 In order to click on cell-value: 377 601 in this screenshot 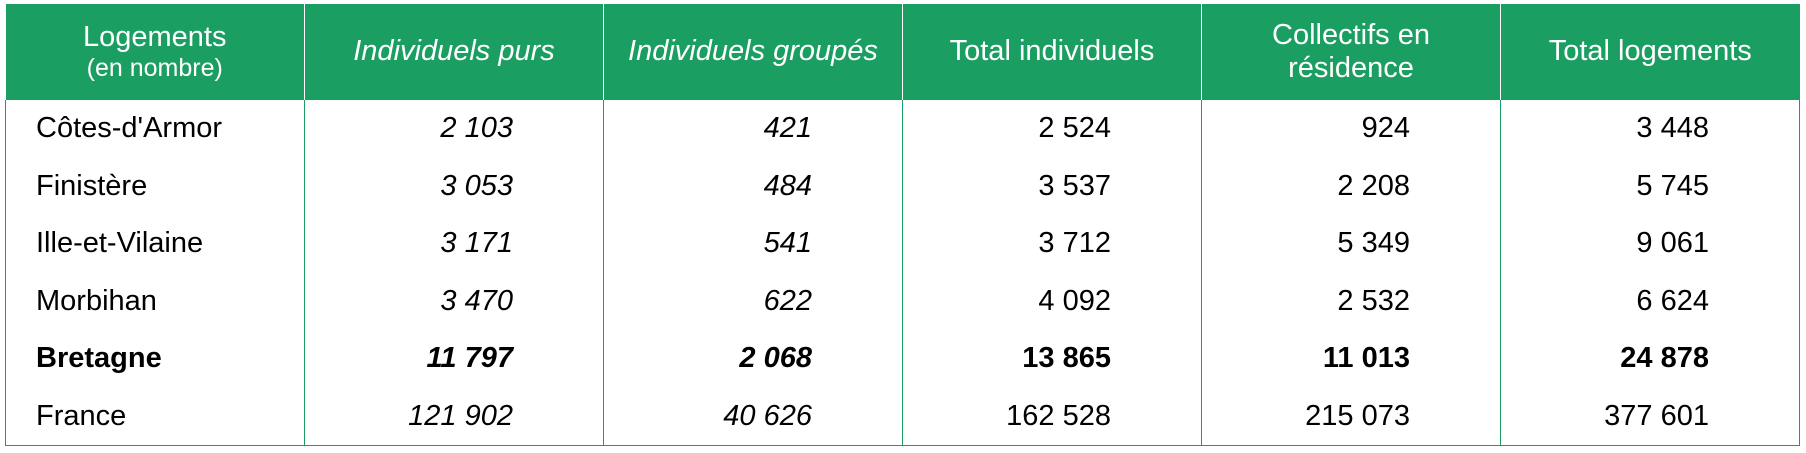, I will do `click(1650, 416)`.